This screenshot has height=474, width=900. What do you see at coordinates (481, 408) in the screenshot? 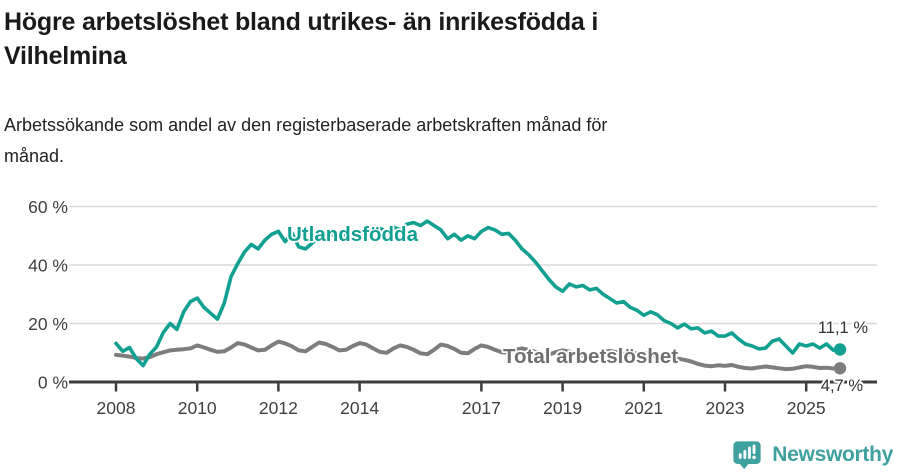
I see `x-tick-label: 2017` at bounding box center [481, 408].